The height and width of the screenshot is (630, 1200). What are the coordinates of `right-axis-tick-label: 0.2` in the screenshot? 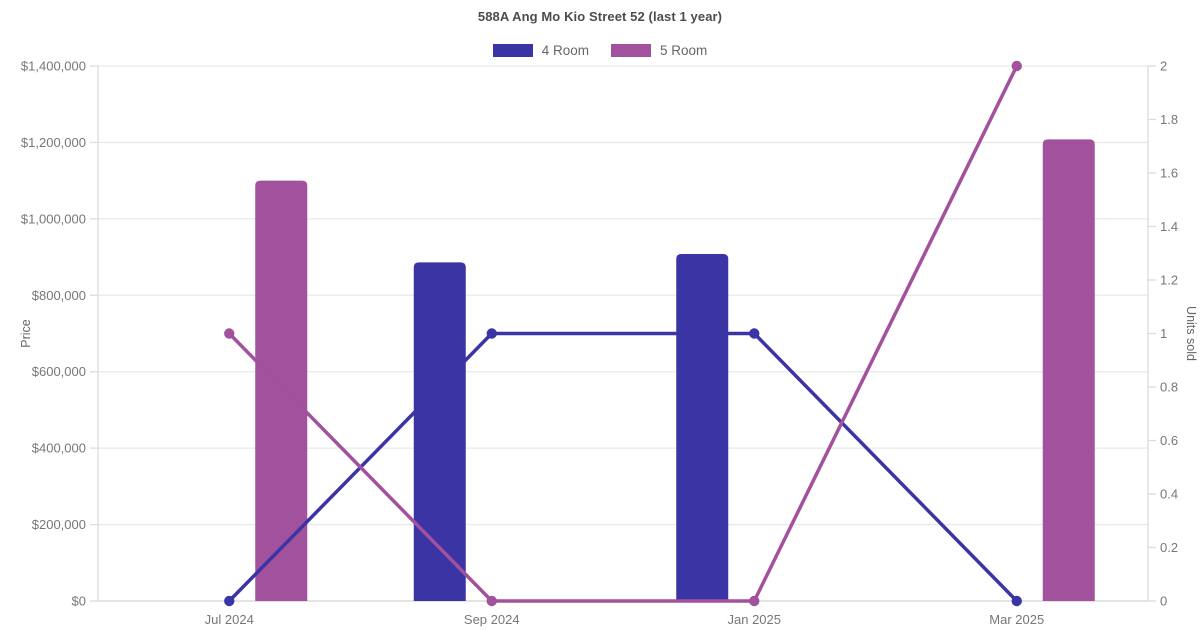 It's located at (1169, 547).